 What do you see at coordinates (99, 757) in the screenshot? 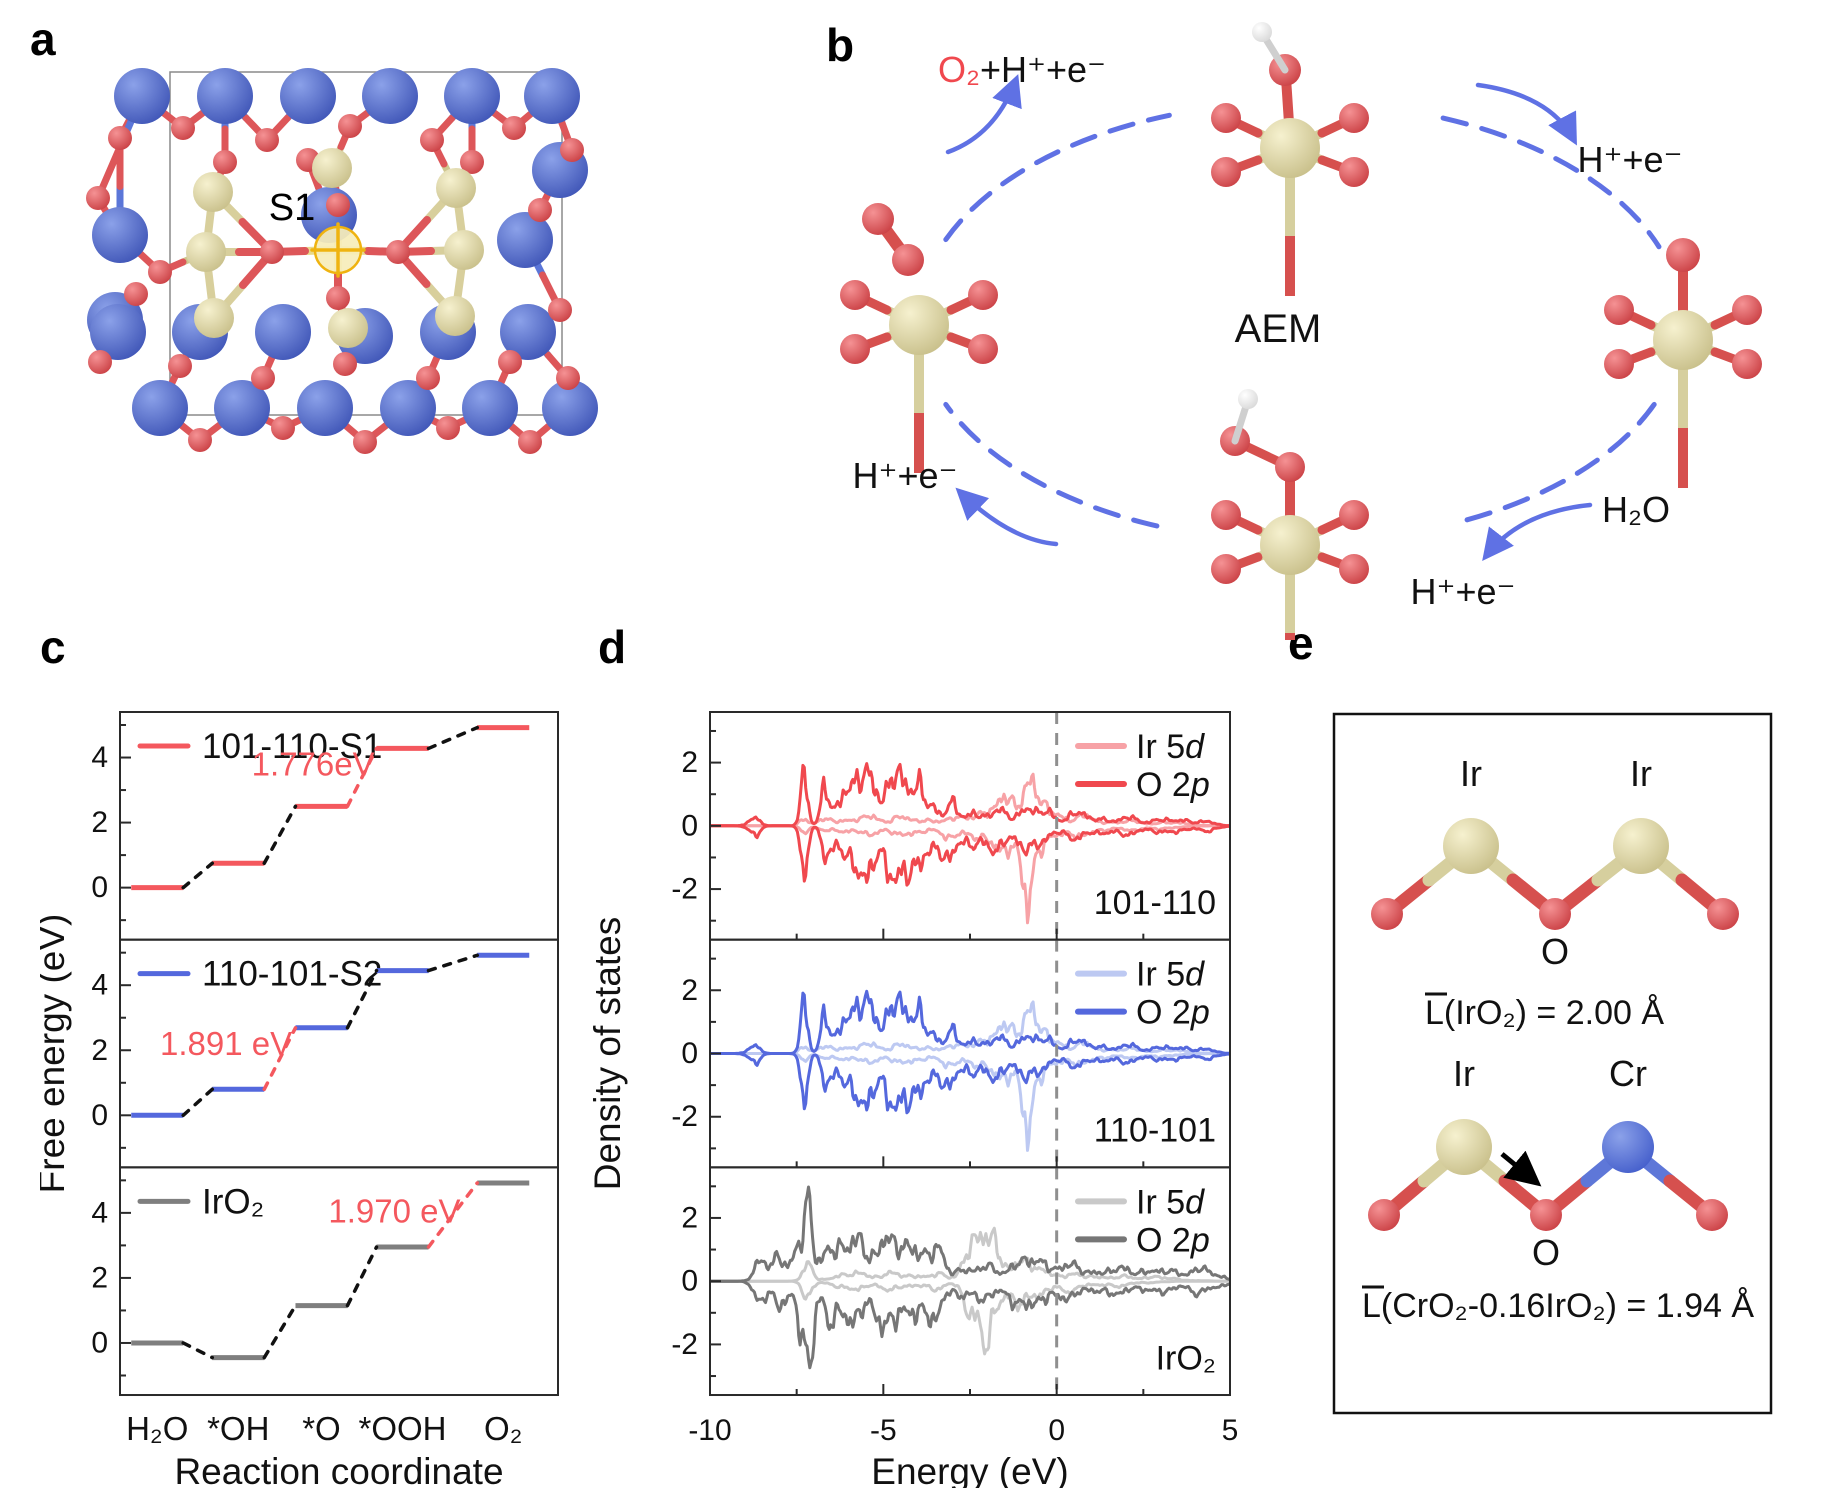
I see `y-tick-label: 4` at bounding box center [99, 757].